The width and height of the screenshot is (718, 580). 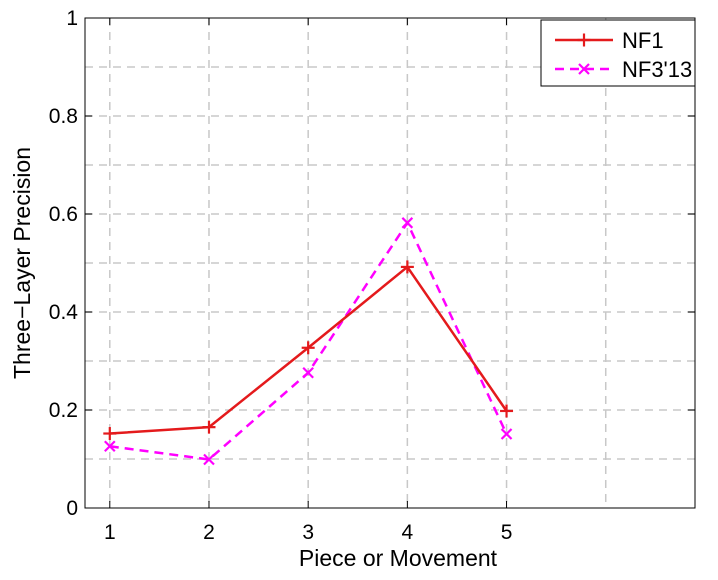 I want to click on x-tick-label: 2, so click(x=209, y=532).